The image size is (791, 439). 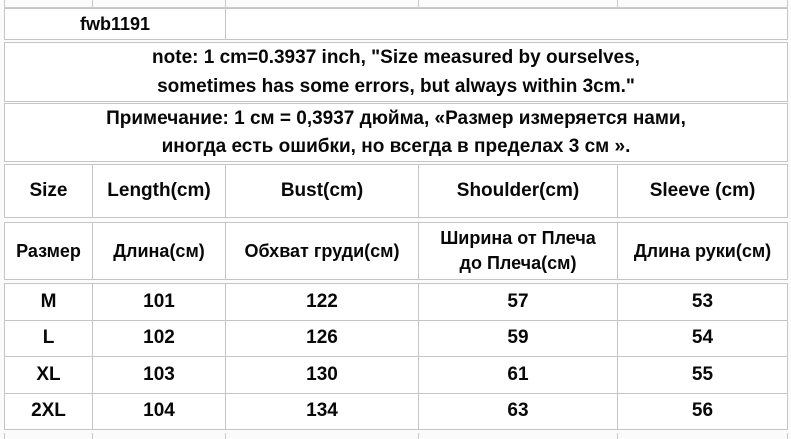 I want to click on col-header-bust: Bust(cm), so click(x=322, y=191).